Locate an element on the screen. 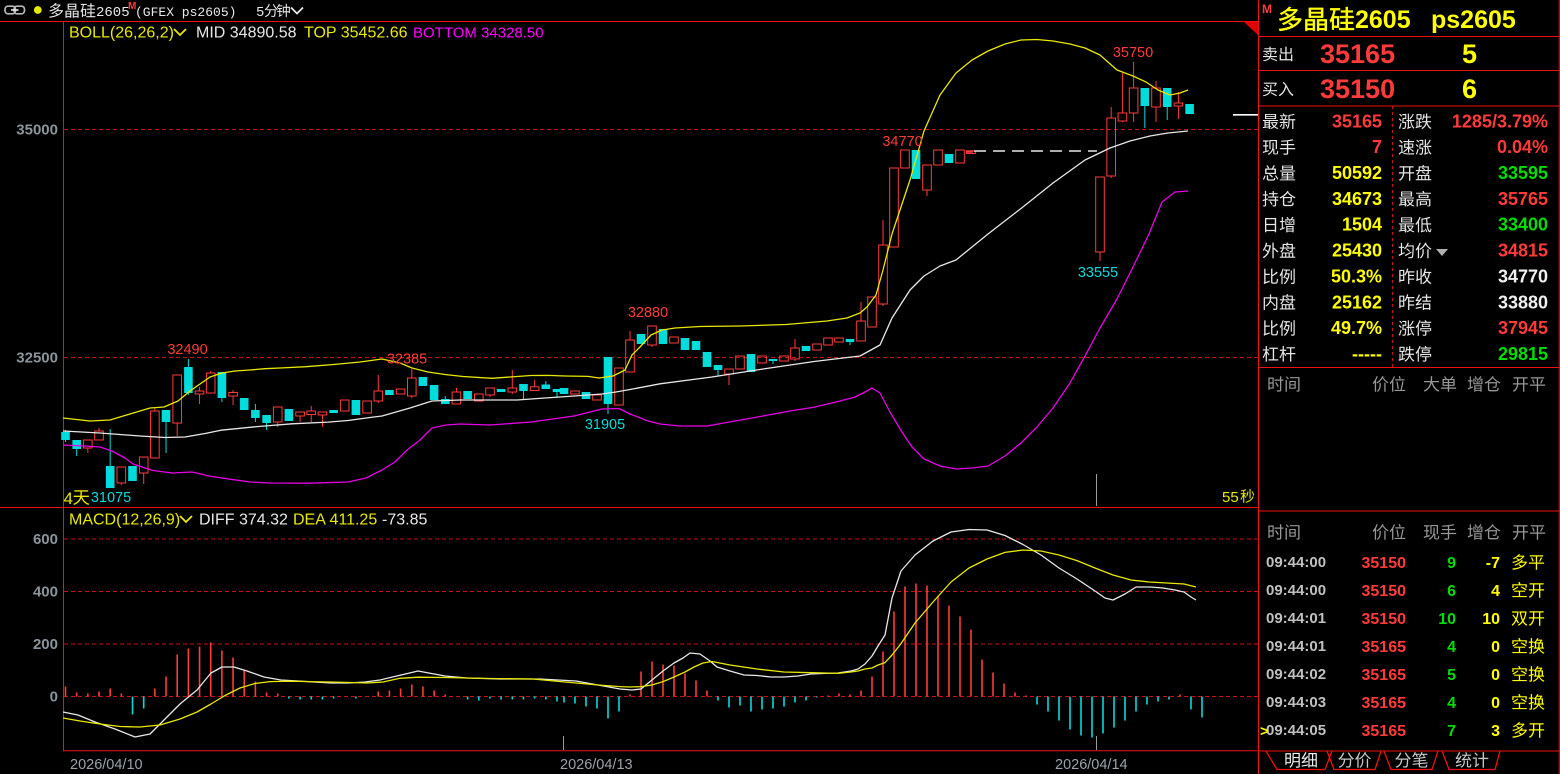 The height and width of the screenshot is (774, 1560). svg-text: 2026/04/10 is located at coordinates (106, 765).